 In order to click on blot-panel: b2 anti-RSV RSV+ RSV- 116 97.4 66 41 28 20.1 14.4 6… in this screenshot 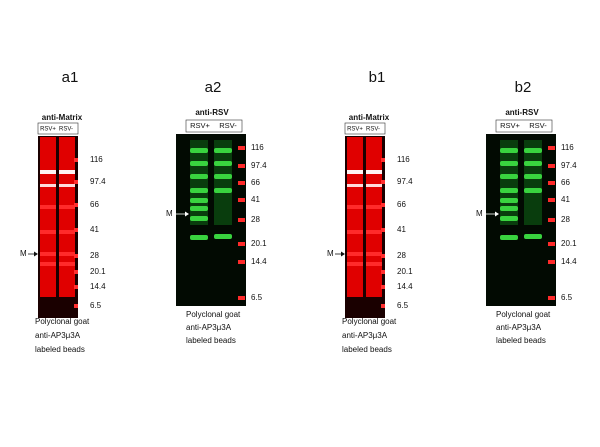, I will do `click(526, 212)`.